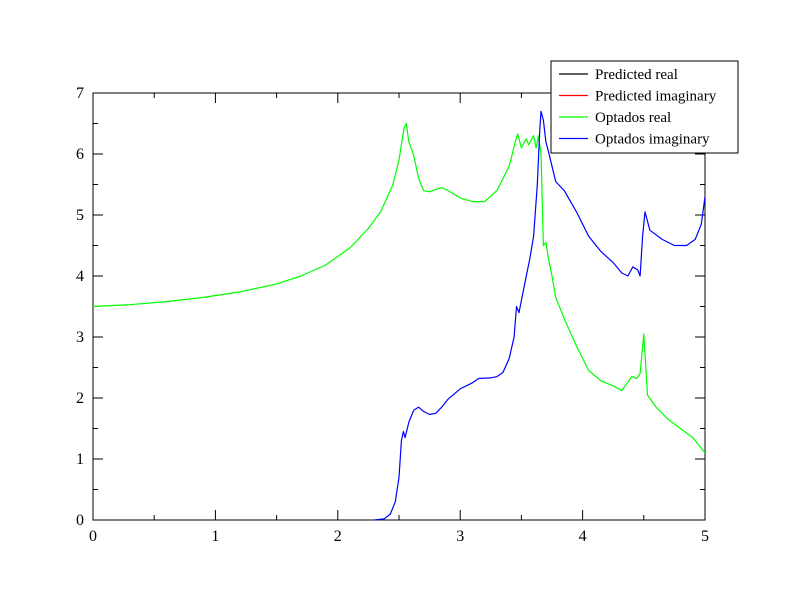 This screenshot has width=792, height=612. Describe the element at coordinates (583, 536) in the screenshot. I see `x-tick-label: 4` at that location.